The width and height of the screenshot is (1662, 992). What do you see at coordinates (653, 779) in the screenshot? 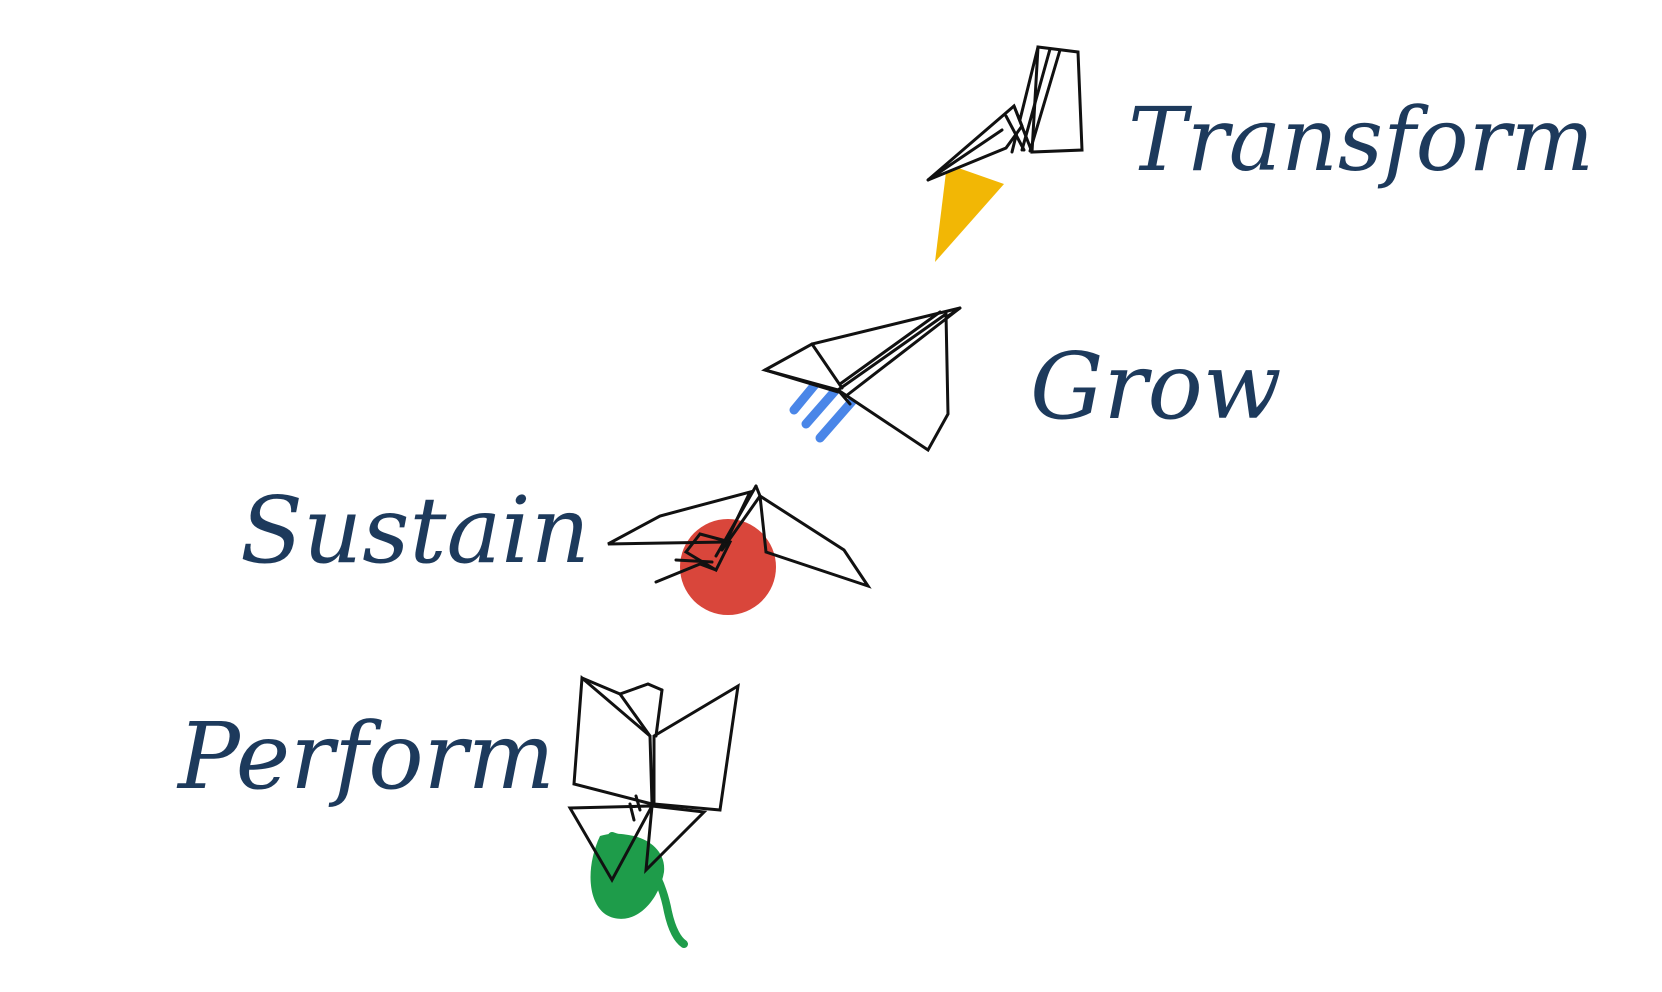
I see `perform-paper-plane-icon` at bounding box center [653, 779].